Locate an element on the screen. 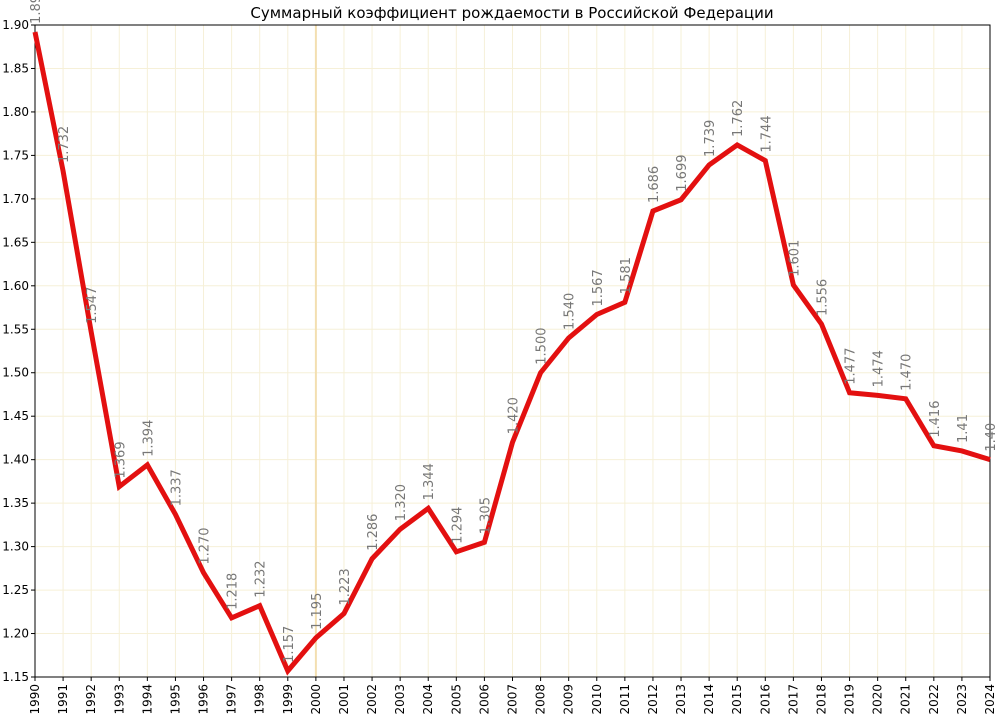 Image resolution: width=1000 pixels, height=719 pixels. value-label: 1.762 is located at coordinates (738, 118).